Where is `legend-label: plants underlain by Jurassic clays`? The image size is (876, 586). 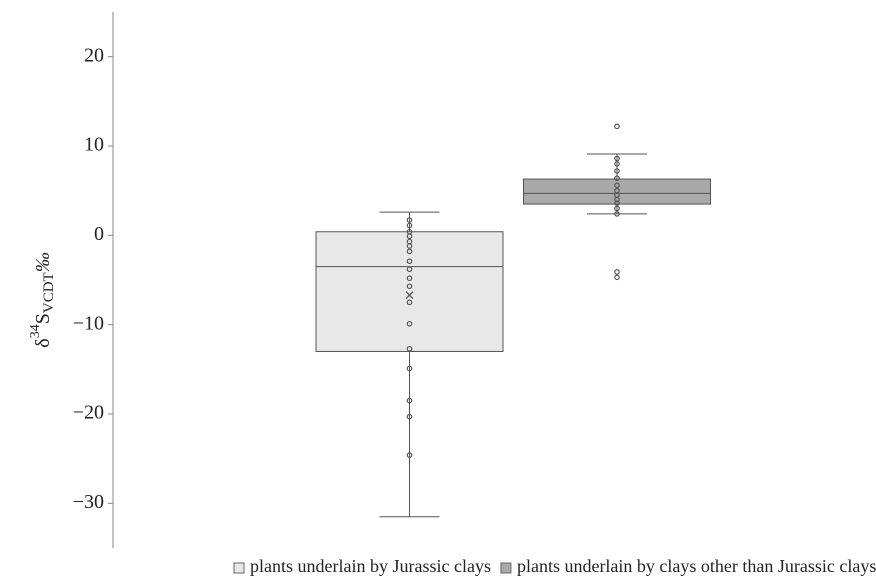 legend-label: plants underlain by Jurassic clays is located at coordinates (370, 566).